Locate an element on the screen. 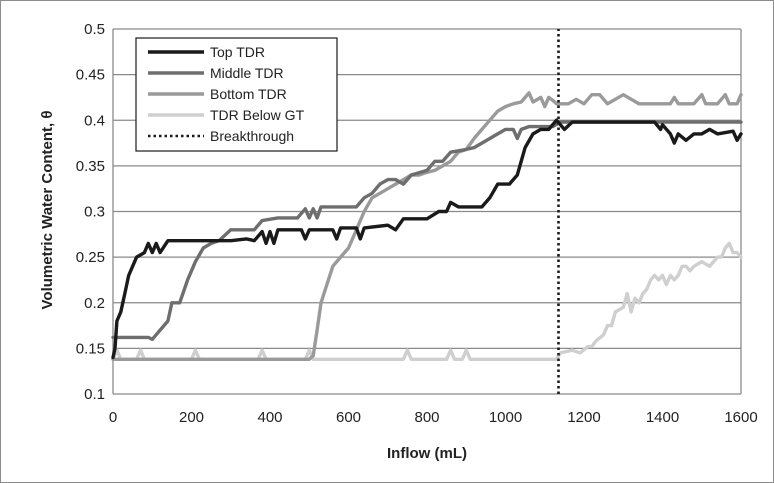 This screenshot has width=774, height=483. y-axis: 0.1 0.15 0.2 0.25 0.3 0.35 0.4 0.45 0.5 is located at coordinates (90, 212).